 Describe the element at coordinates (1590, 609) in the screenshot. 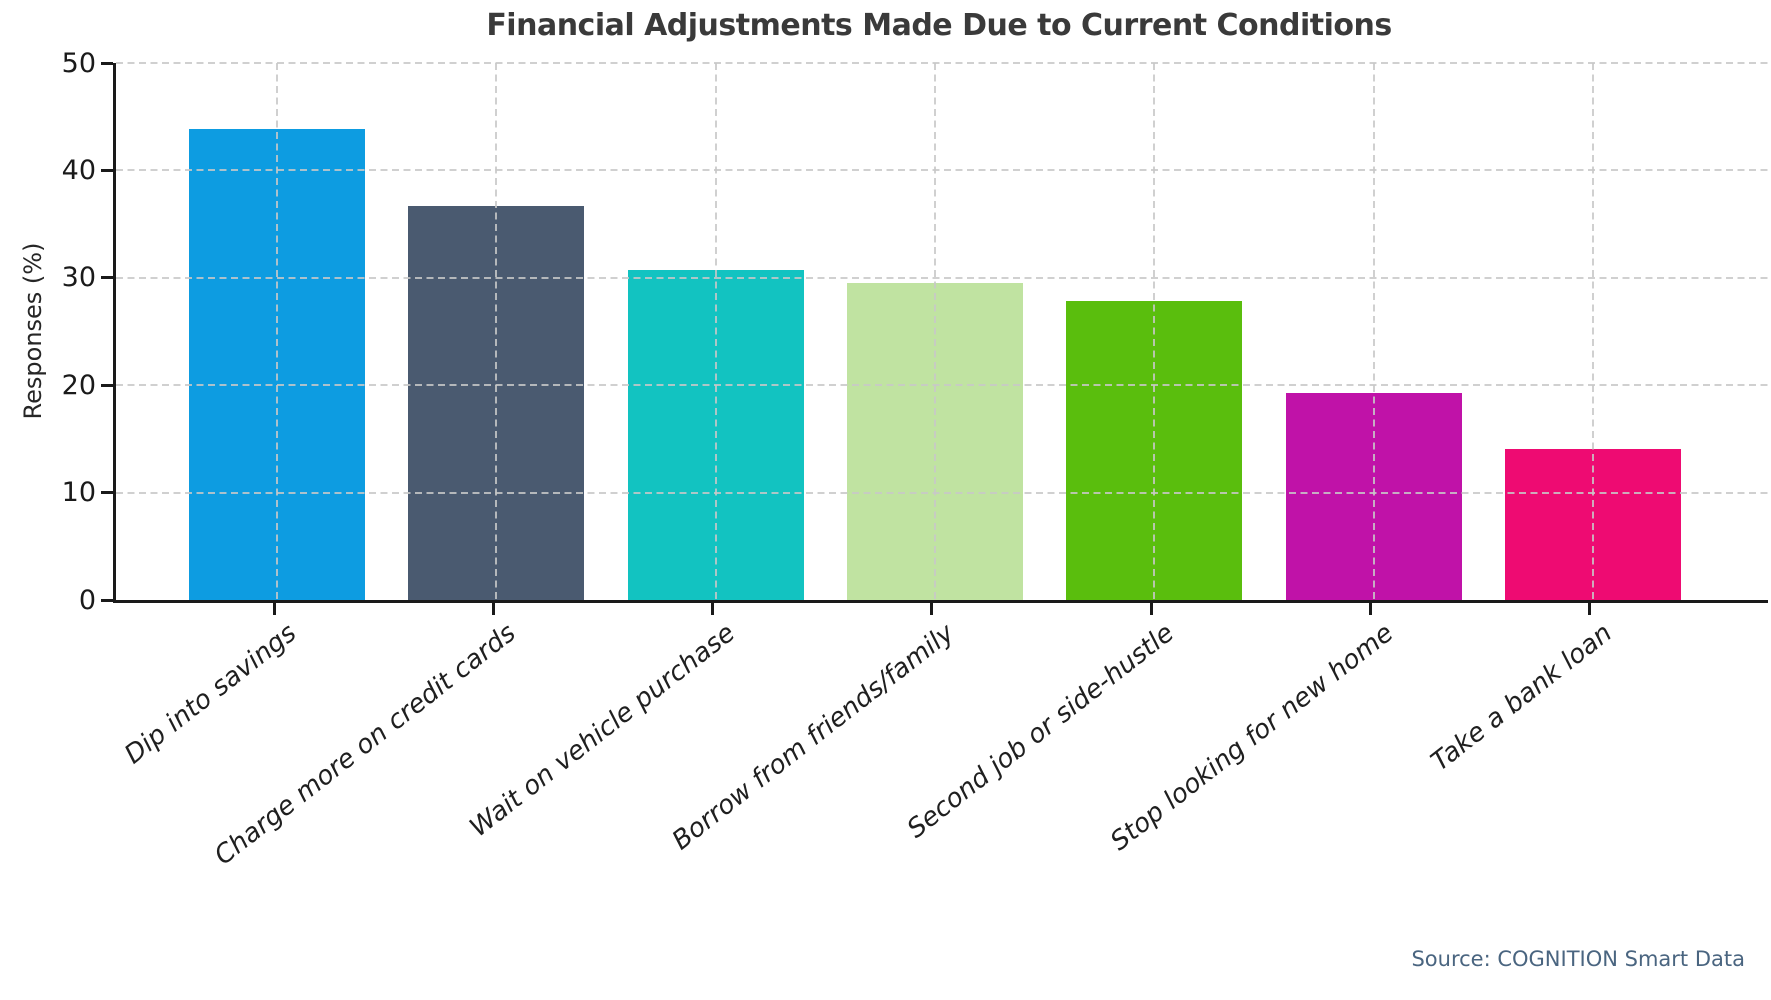

I see `x-tick-mark-take-a-bank-loan` at that location.